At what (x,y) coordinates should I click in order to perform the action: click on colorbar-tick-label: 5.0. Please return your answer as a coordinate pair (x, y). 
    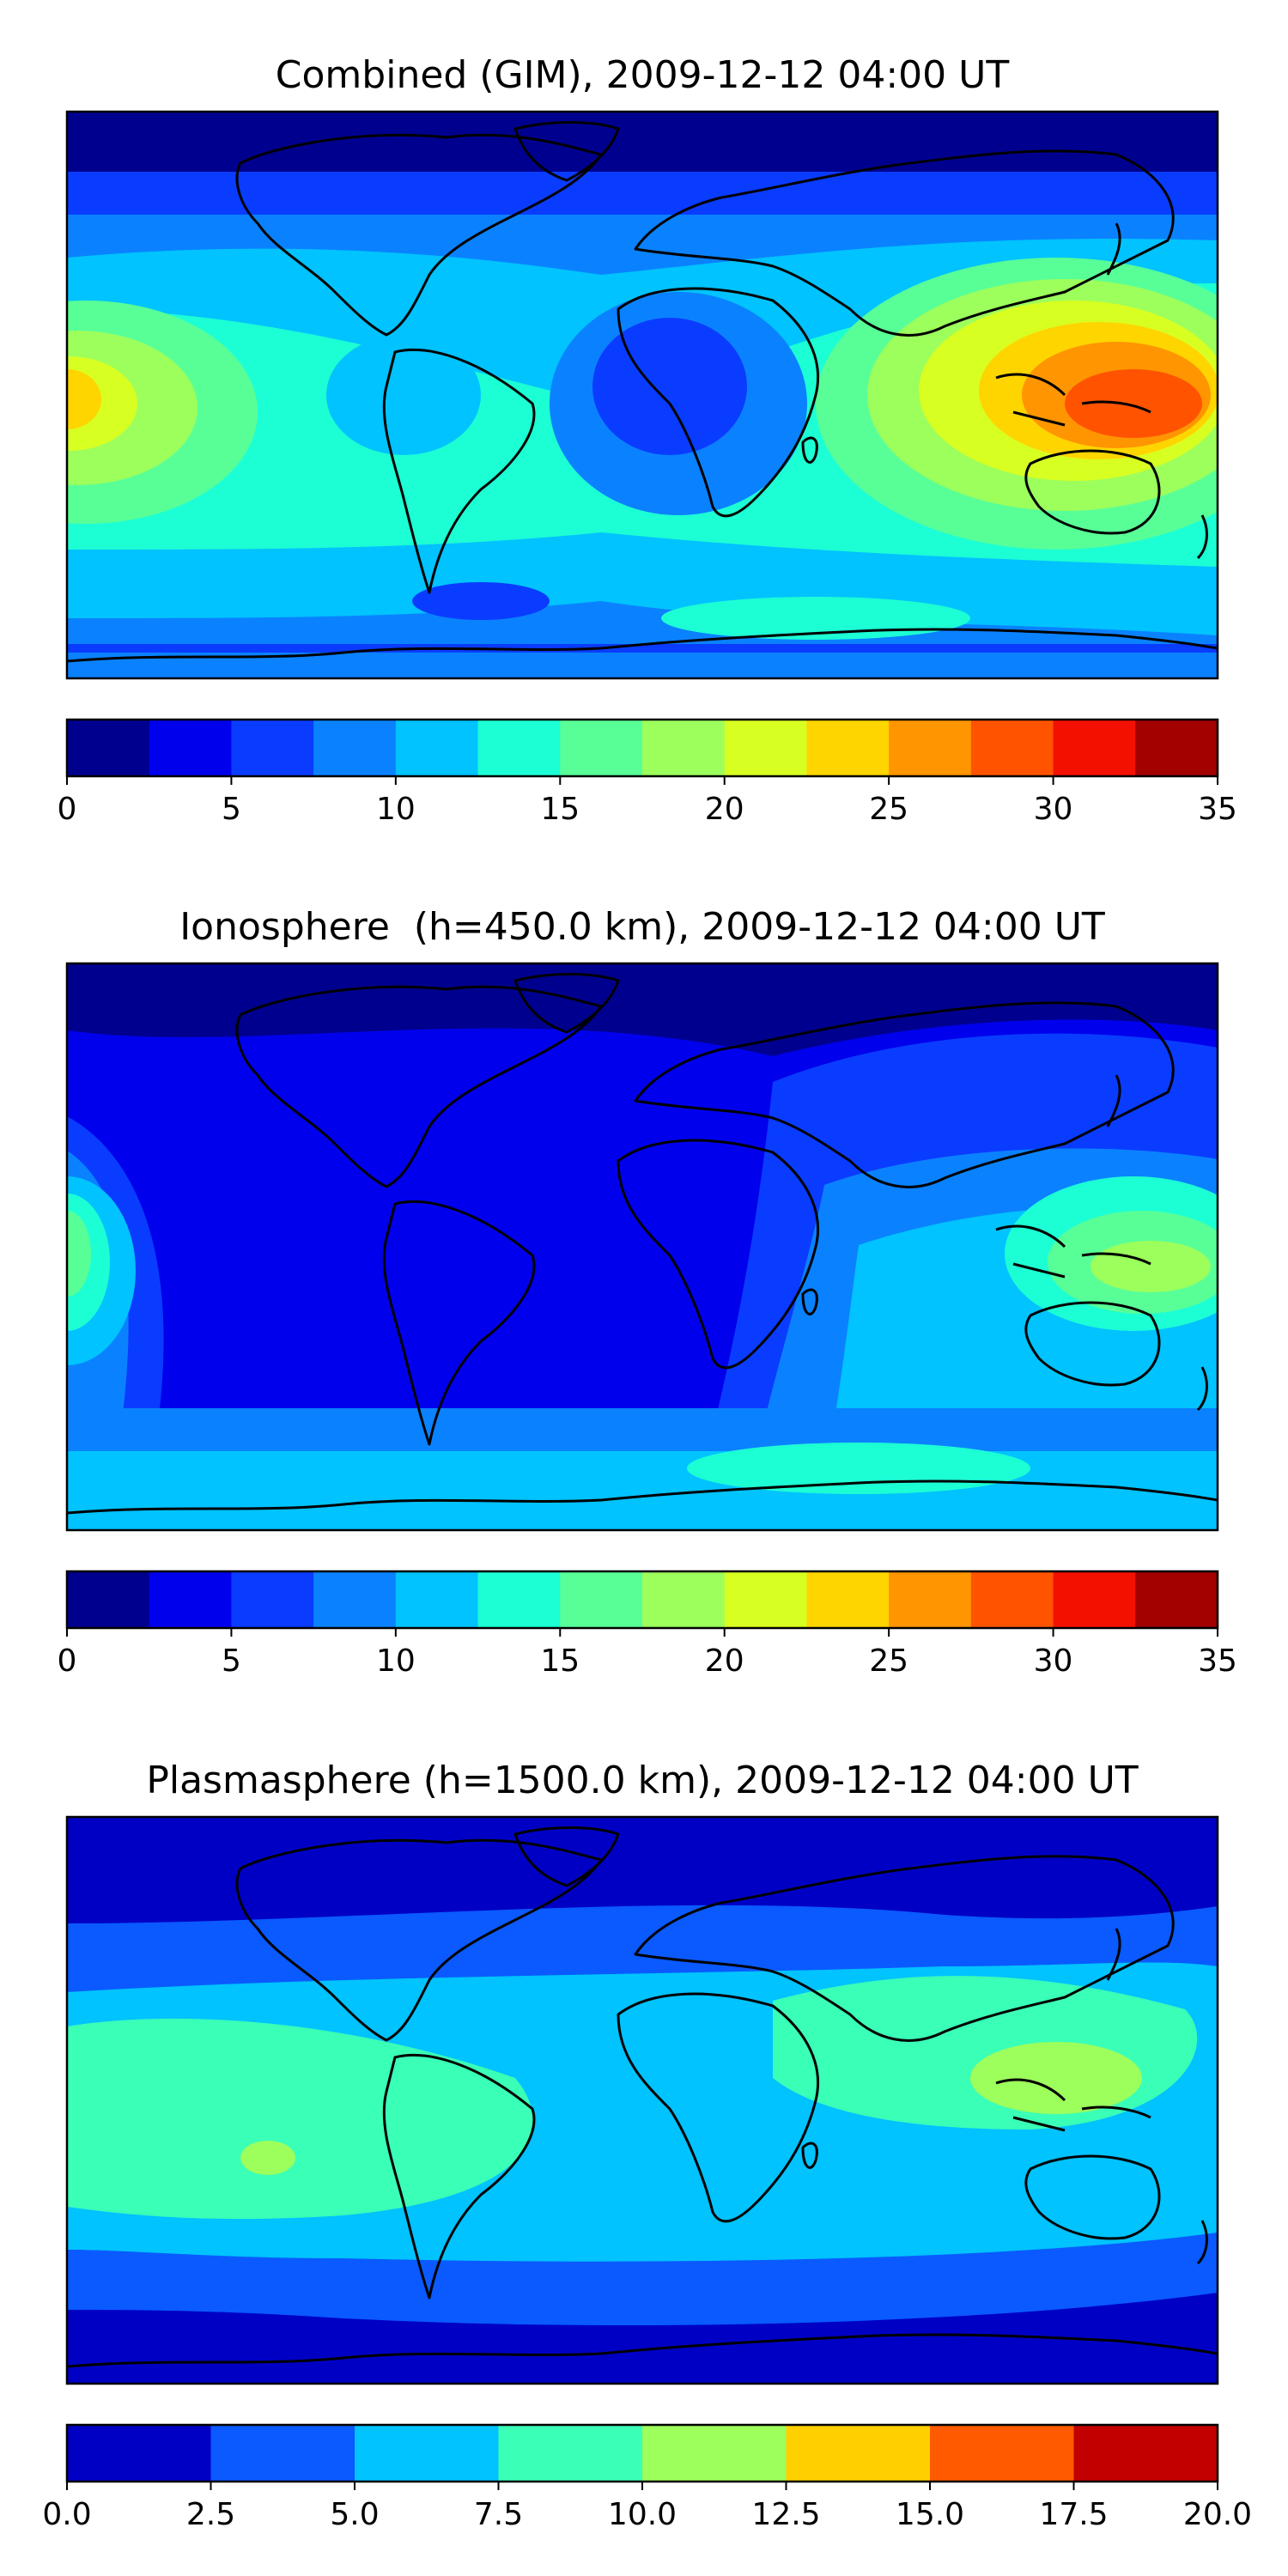
    Looking at the image, I should click on (355, 2514).